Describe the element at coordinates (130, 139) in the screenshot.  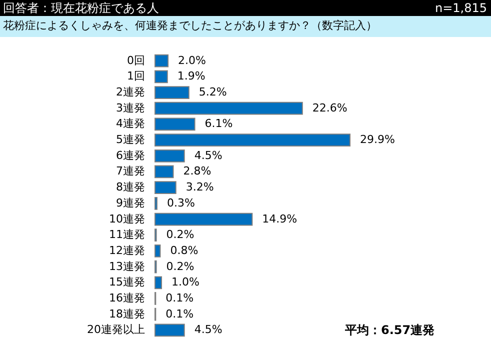
I see `y-tick-label: 5連発` at that location.